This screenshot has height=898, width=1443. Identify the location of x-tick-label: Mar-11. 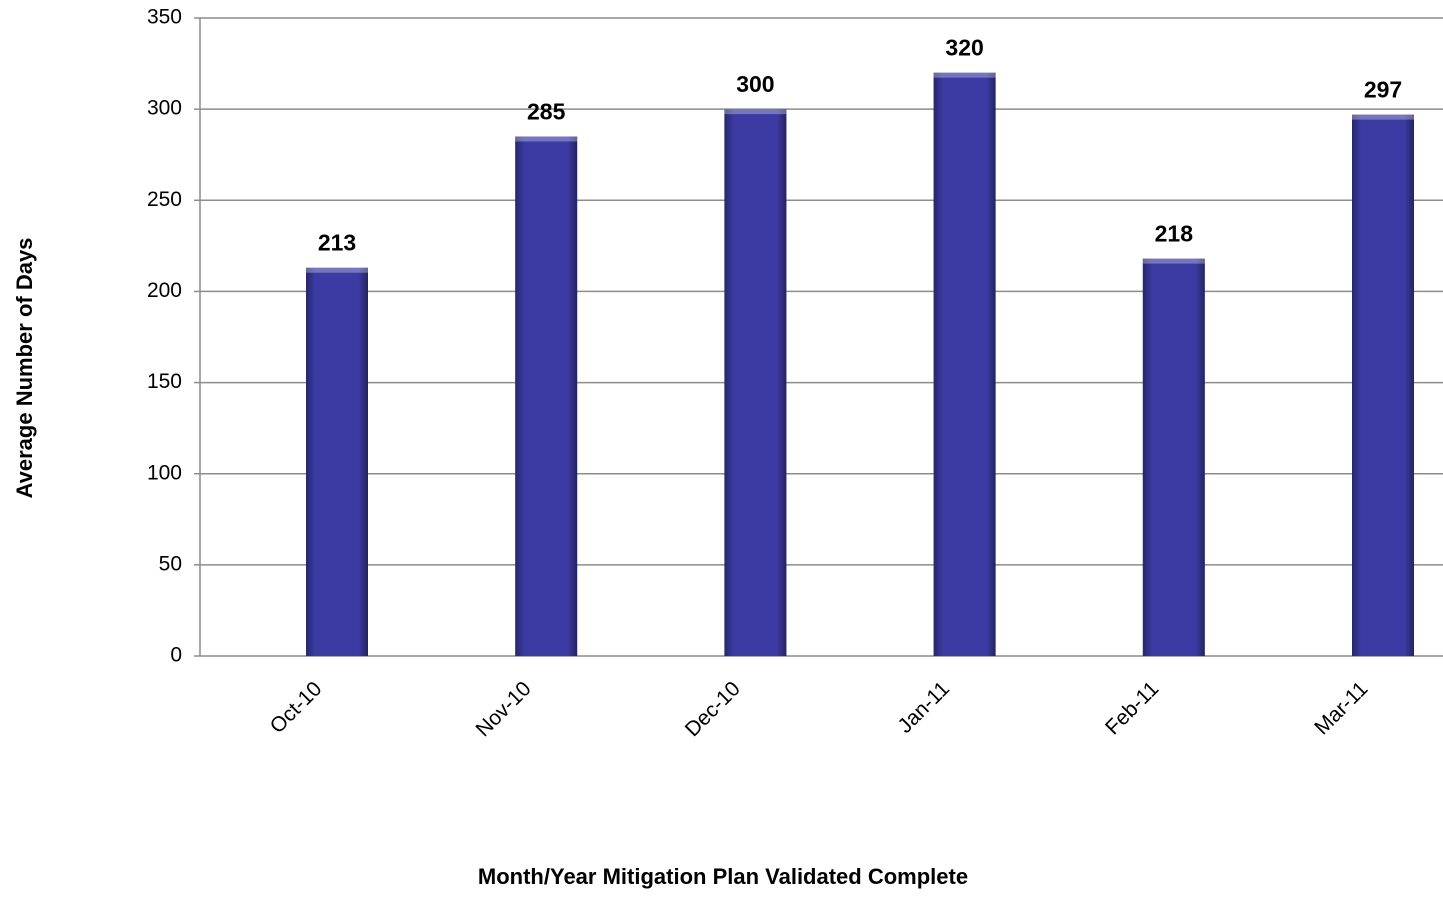
(1341, 708).